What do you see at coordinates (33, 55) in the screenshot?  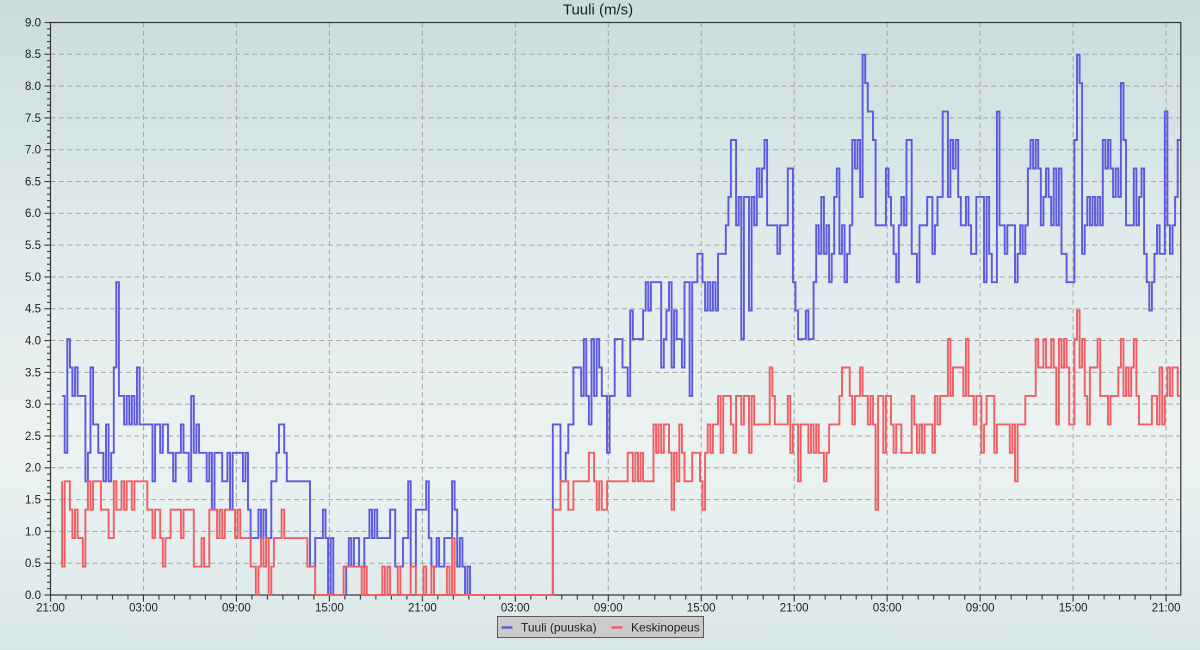 I see `svg-text: 8.5` at bounding box center [33, 55].